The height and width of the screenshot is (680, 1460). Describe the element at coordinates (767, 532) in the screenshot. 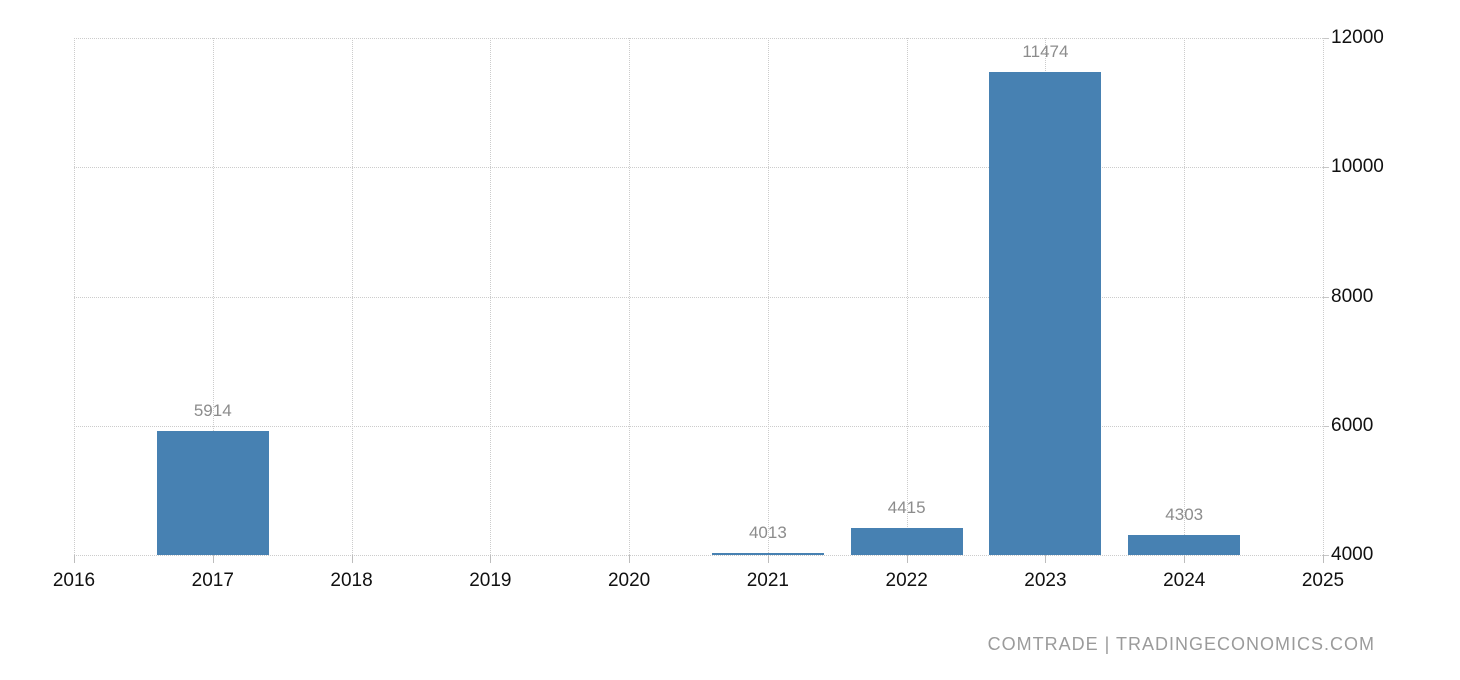

I see `bar-value-label: 4013` at that location.